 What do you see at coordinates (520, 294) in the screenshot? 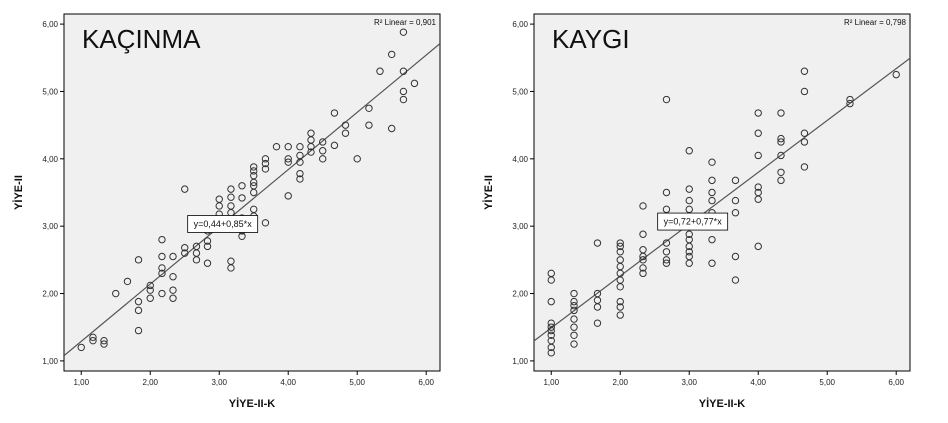
I see `right-y-tick-label: 2,00` at bounding box center [520, 294].